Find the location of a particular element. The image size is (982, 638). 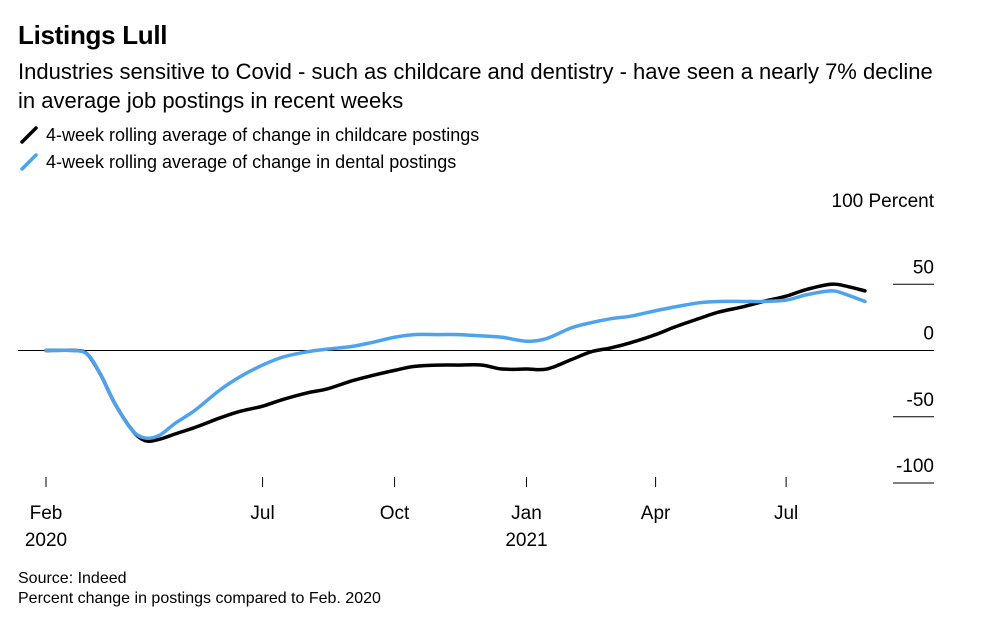

x-tick-sublabel: 2020 is located at coordinates (46, 540).